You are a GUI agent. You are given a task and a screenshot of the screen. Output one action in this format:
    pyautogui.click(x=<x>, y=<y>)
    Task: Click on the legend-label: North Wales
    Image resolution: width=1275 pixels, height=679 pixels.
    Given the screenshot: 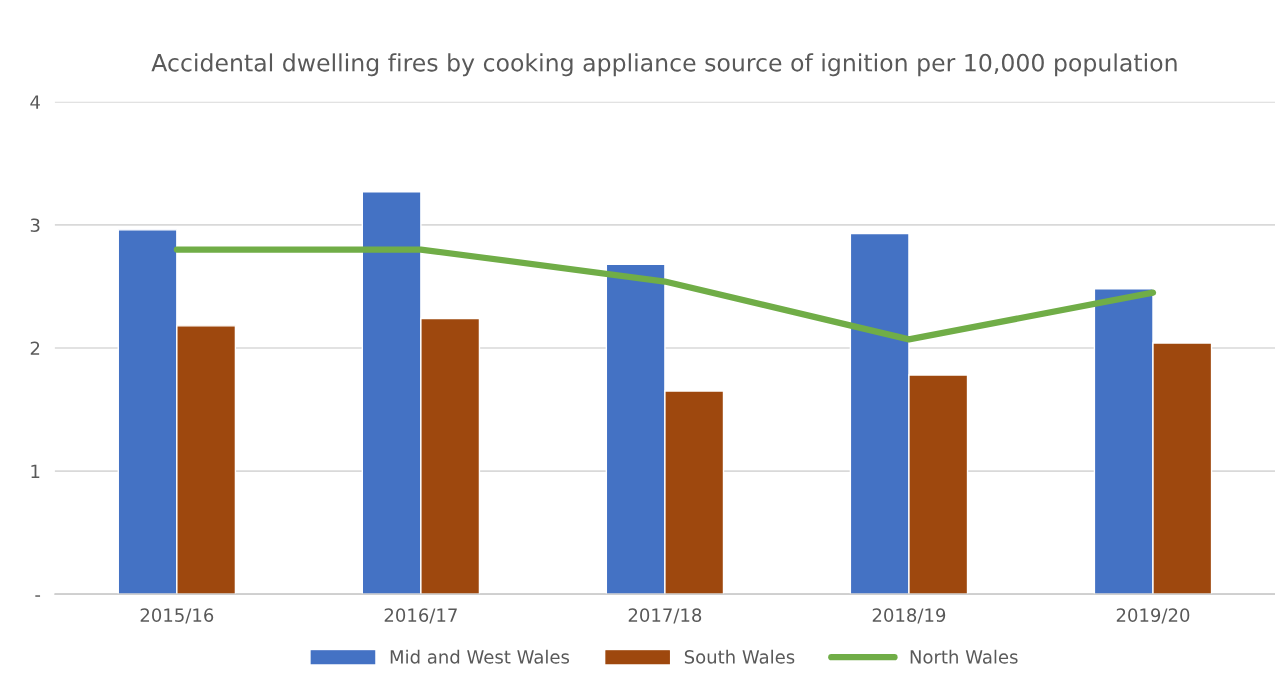 What is the action you would take?
    pyautogui.click(x=964, y=656)
    